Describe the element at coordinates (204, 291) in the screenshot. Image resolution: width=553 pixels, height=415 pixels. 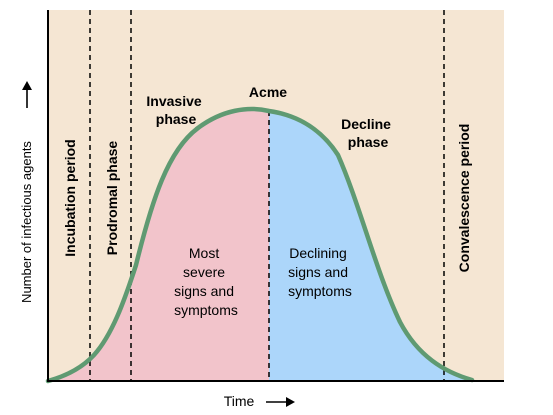
I see `severe-line-3: signs and` at that location.